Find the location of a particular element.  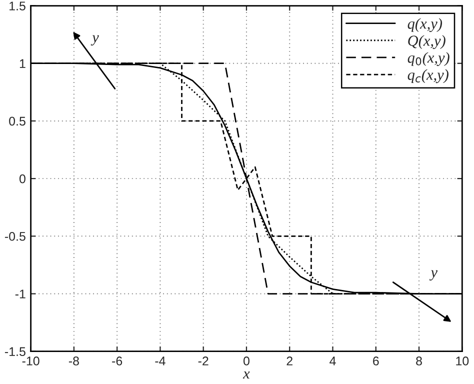

legend-label: q$_{0}$(x,y) is located at coordinates (429, 59).